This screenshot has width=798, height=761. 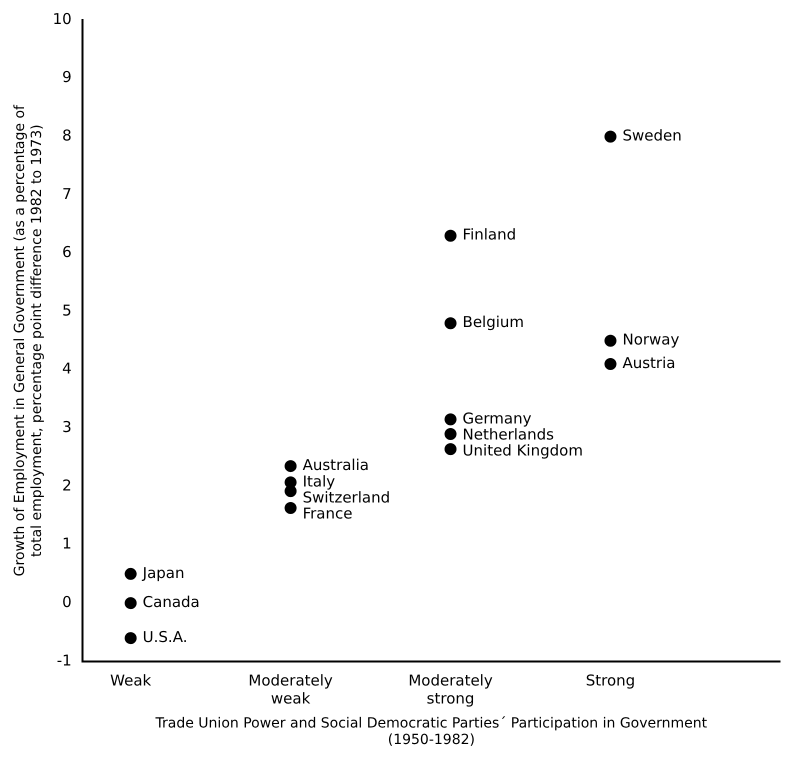 What do you see at coordinates (67, 193) in the screenshot?
I see `y-tick-label: 7` at bounding box center [67, 193].